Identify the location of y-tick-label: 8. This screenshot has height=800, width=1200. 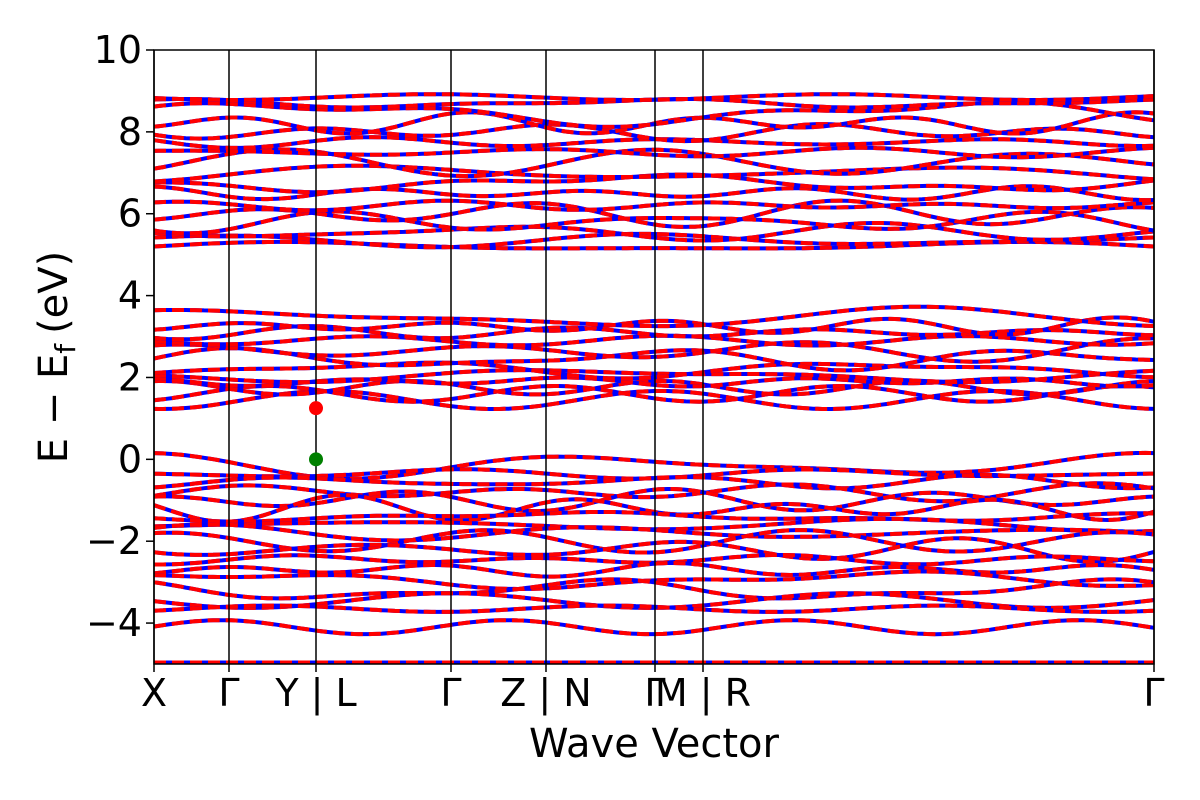
(130, 132).